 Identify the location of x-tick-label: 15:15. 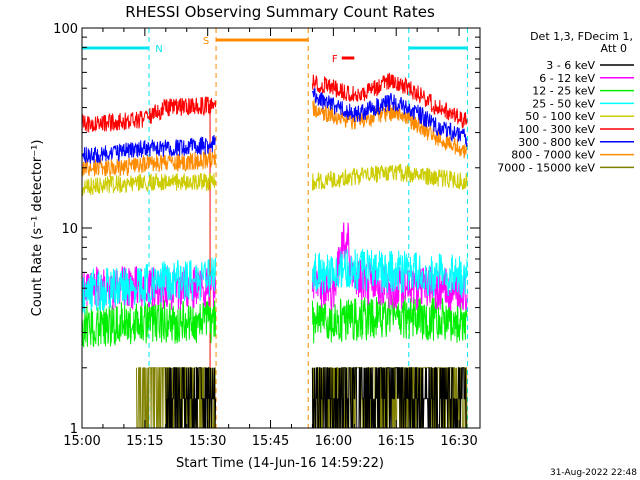
(144, 441).